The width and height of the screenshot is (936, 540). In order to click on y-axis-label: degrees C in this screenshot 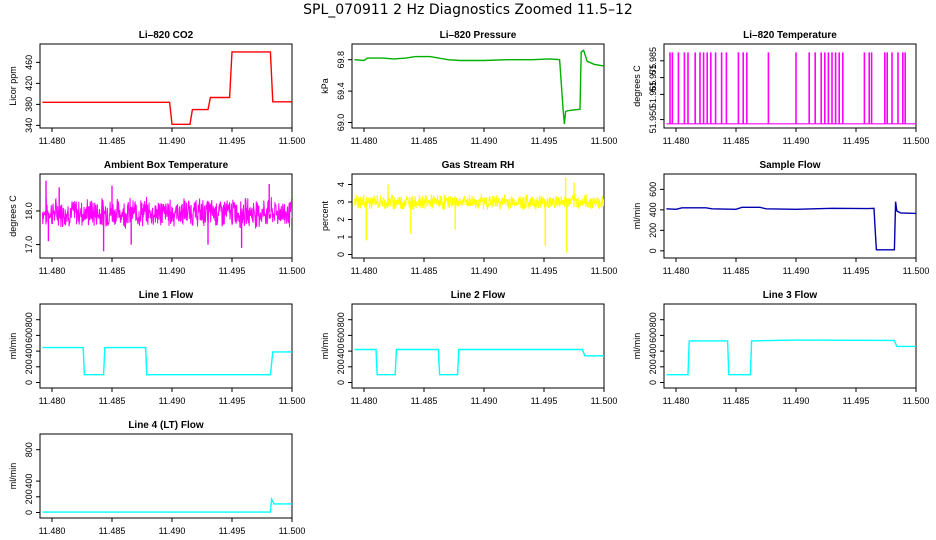, I will do `click(637, 86)`.